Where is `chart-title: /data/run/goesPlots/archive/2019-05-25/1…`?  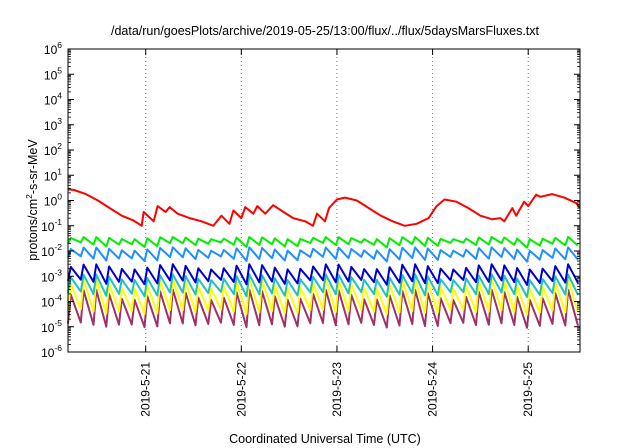
chart-title: /data/run/goesPlots/archive/2019-05-25/1… is located at coordinates (325, 31).